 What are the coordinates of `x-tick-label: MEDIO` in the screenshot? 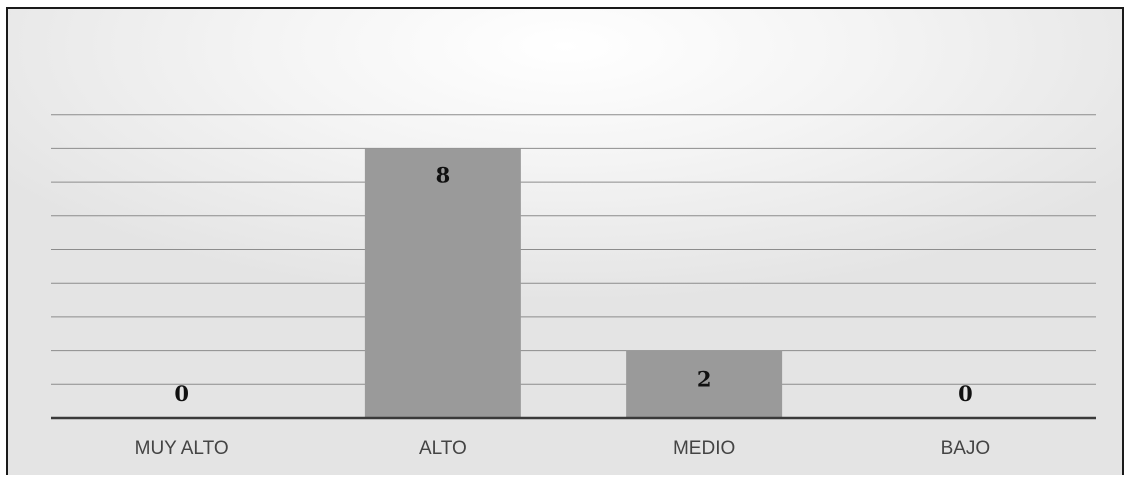 It's located at (704, 448).